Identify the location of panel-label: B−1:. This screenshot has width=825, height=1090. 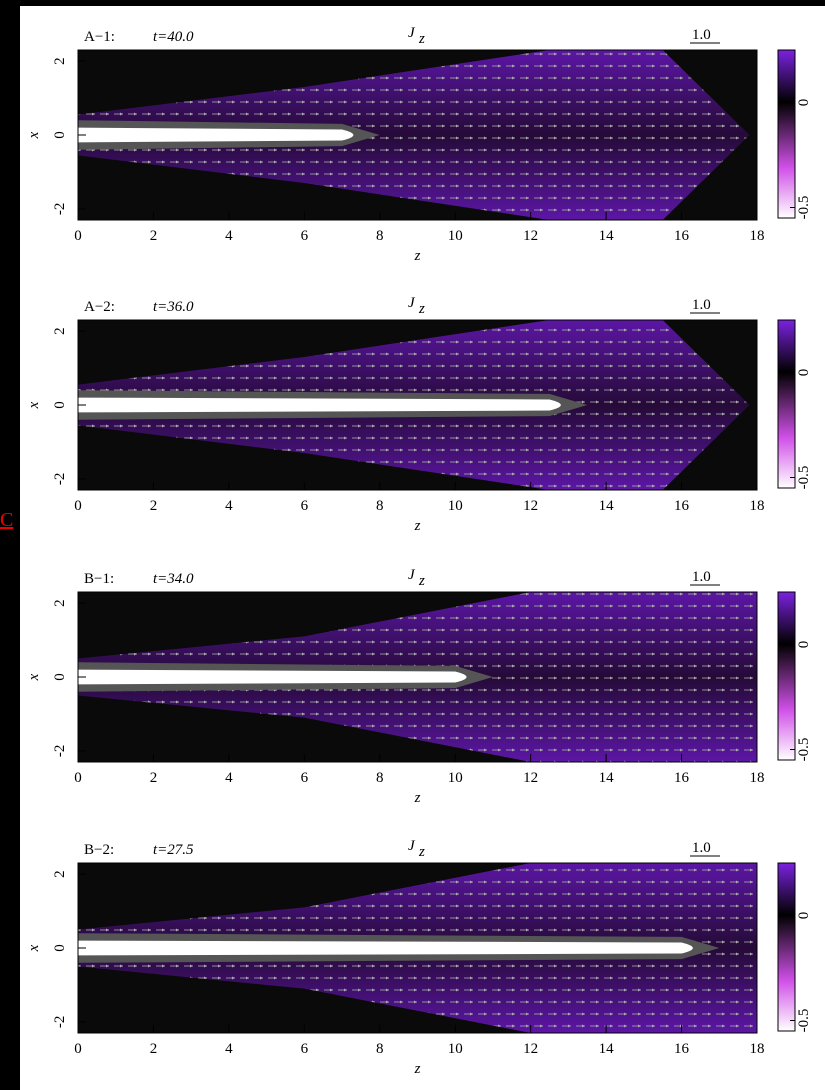
(99, 579).